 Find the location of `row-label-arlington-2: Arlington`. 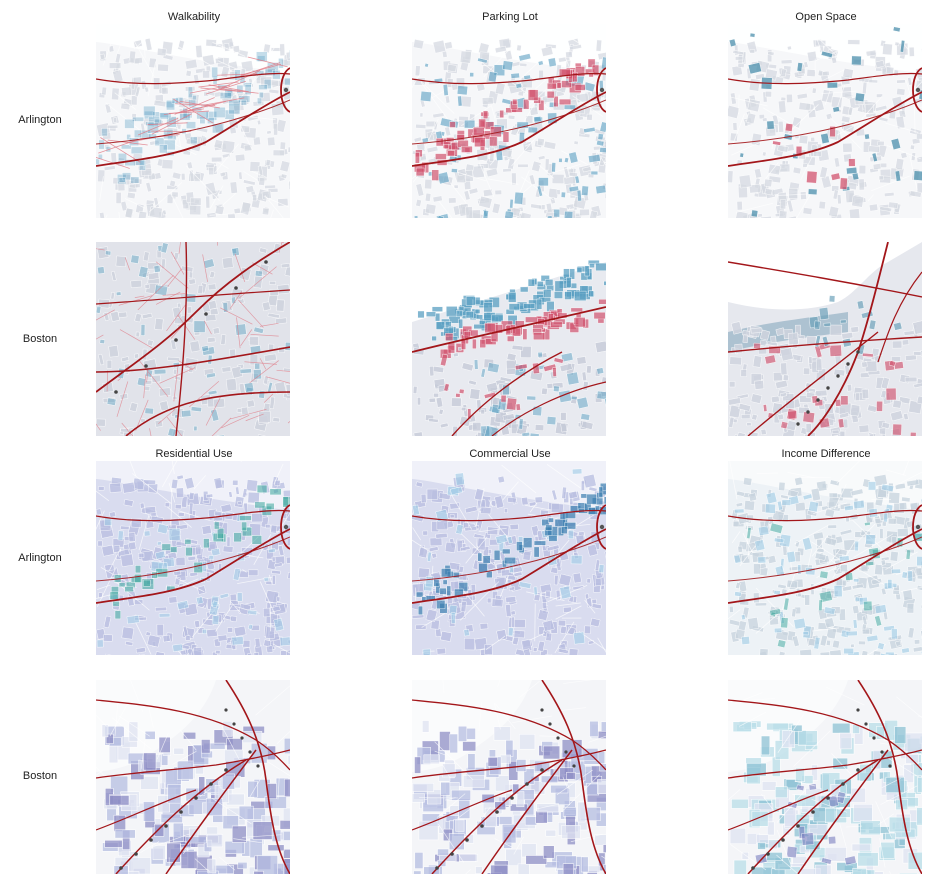

row-label-arlington-2: Arlington is located at coordinates (40, 558).